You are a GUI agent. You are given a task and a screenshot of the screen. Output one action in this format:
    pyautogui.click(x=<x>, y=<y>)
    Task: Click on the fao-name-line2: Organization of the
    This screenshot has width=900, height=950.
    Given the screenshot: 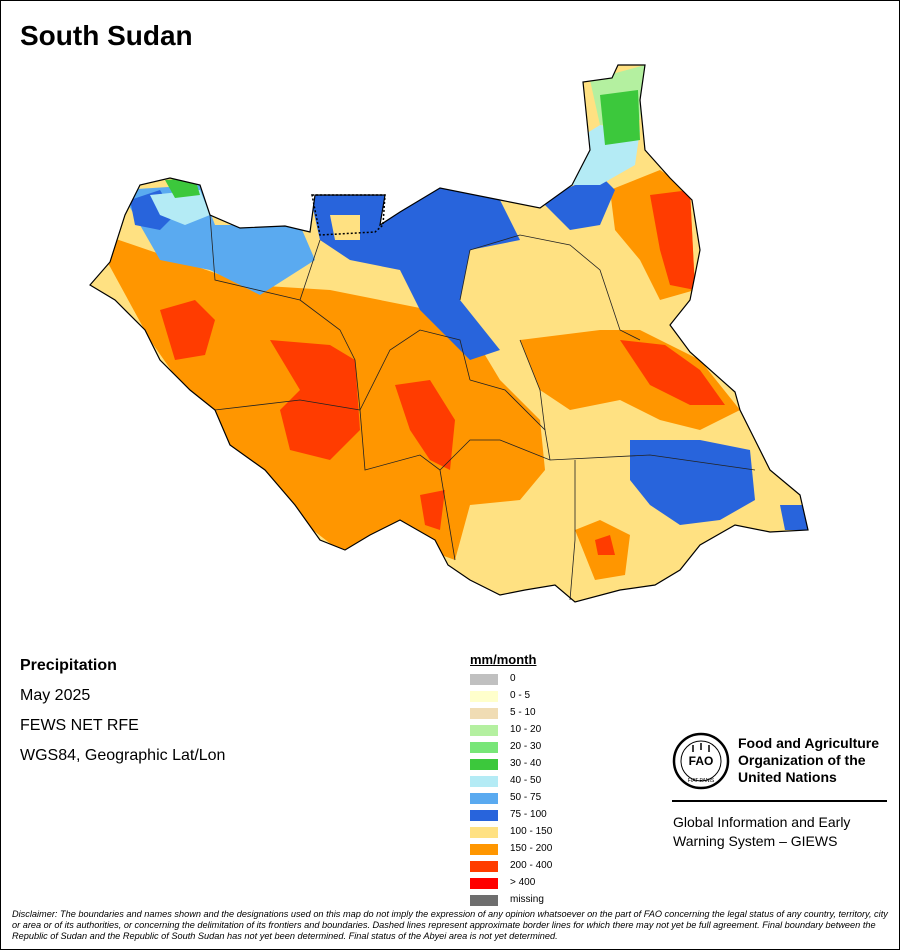 What is the action you would take?
    pyautogui.click(x=802, y=760)
    